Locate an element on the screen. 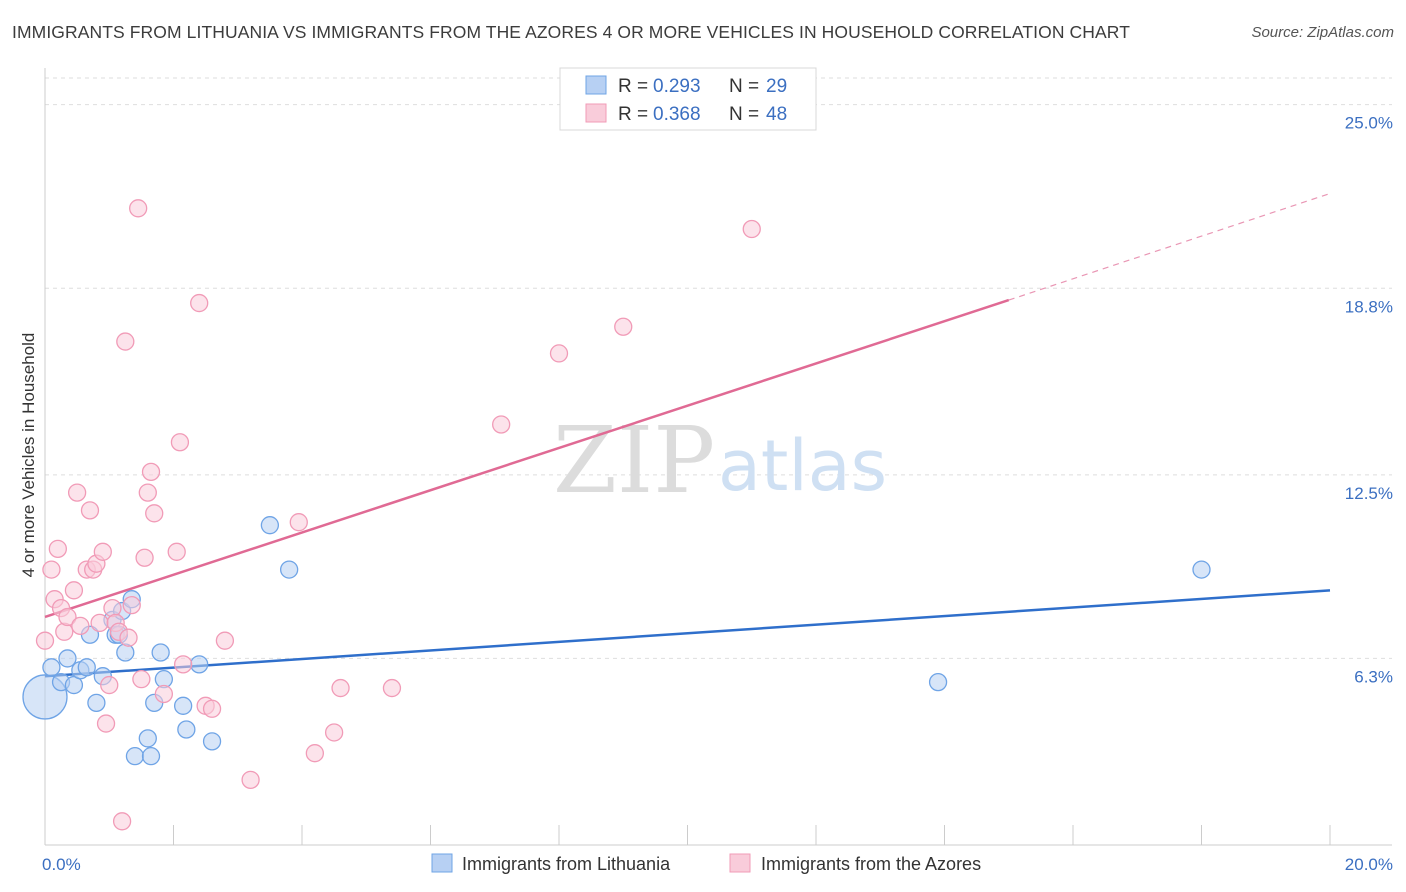  stats-n-label-azores: N = is located at coordinates (744, 114).